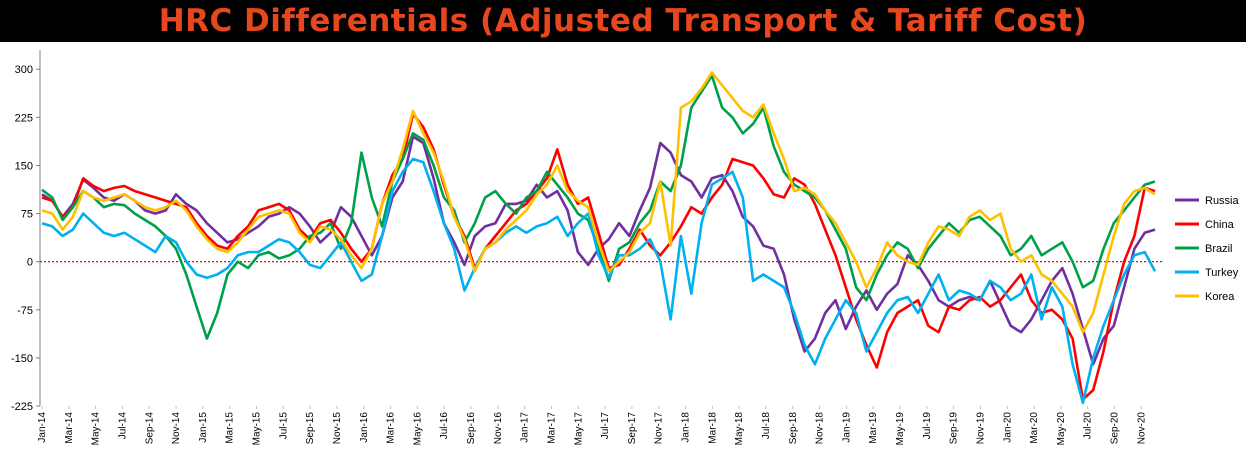 The image size is (1246, 466). I want to click on x-tick-label: Mar-19, so click(873, 428).